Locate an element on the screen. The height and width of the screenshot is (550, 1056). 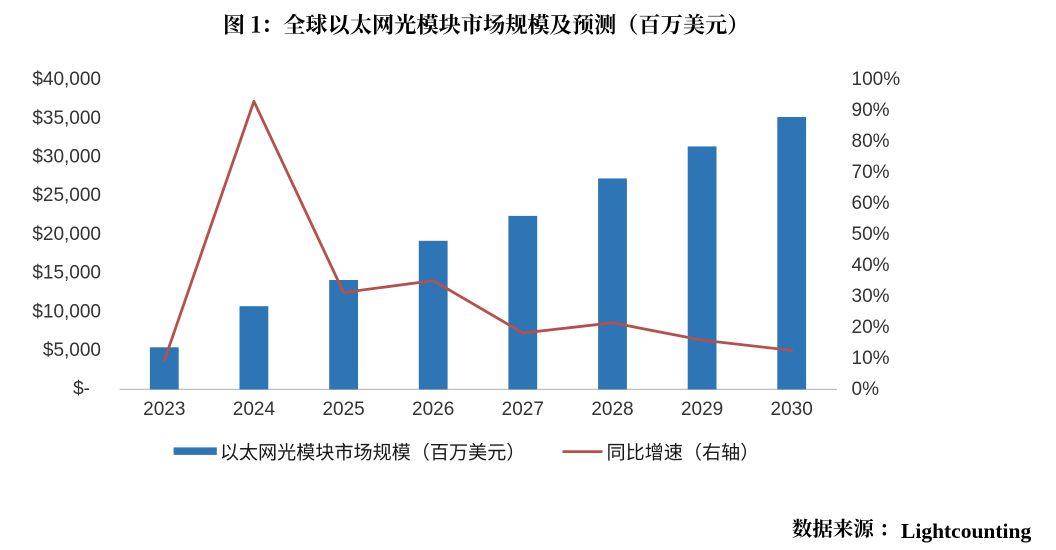
svg-text: 90% is located at coordinates (871, 110).